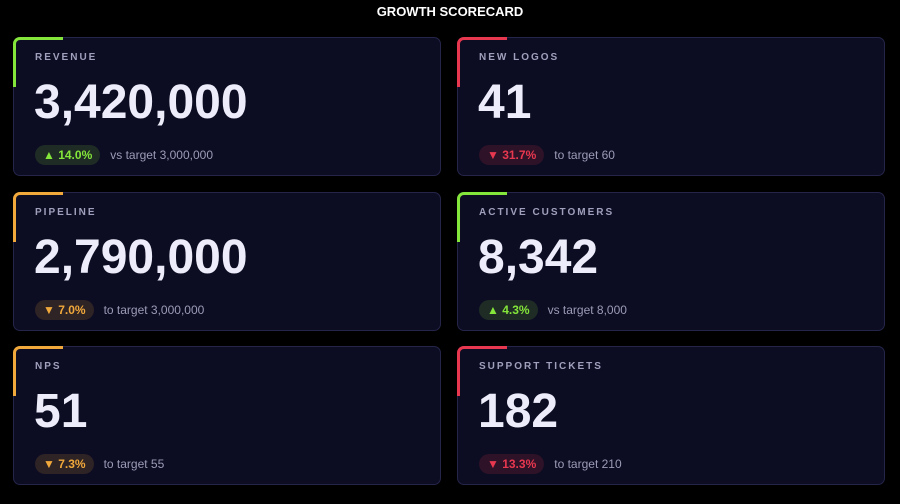 The width and height of the screenshot is (900, 504). I want to click on target-note: to target 55, so click(134, 464).